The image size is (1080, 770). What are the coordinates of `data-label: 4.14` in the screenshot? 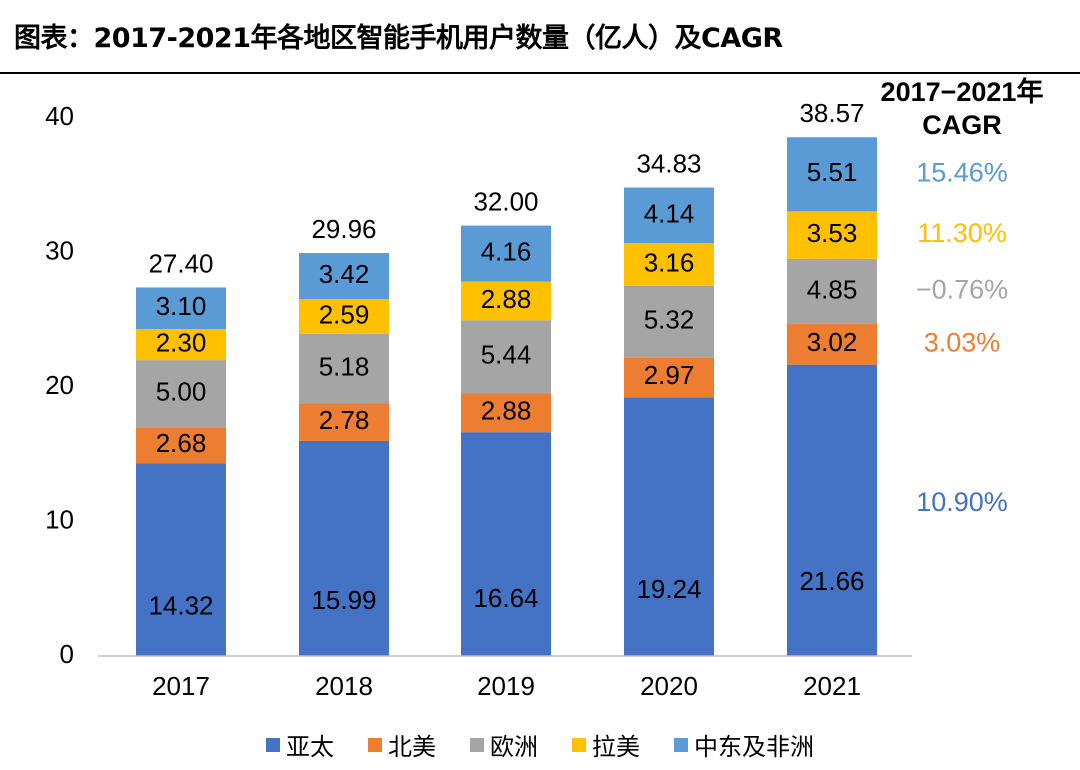 It's located at (669, 213).